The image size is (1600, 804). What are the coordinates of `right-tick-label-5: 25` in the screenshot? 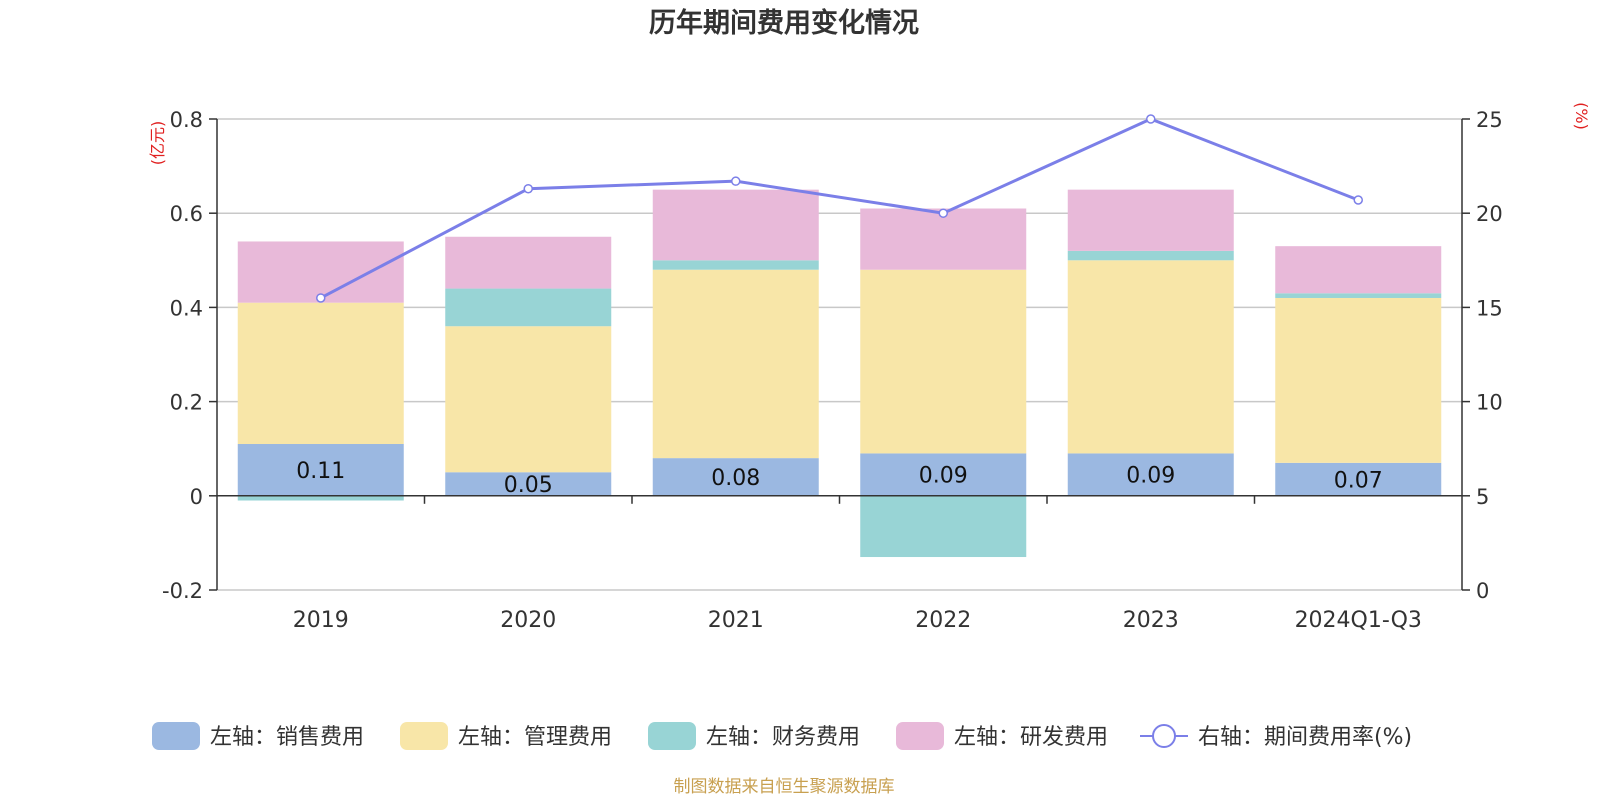 It's located at (1489, 120).